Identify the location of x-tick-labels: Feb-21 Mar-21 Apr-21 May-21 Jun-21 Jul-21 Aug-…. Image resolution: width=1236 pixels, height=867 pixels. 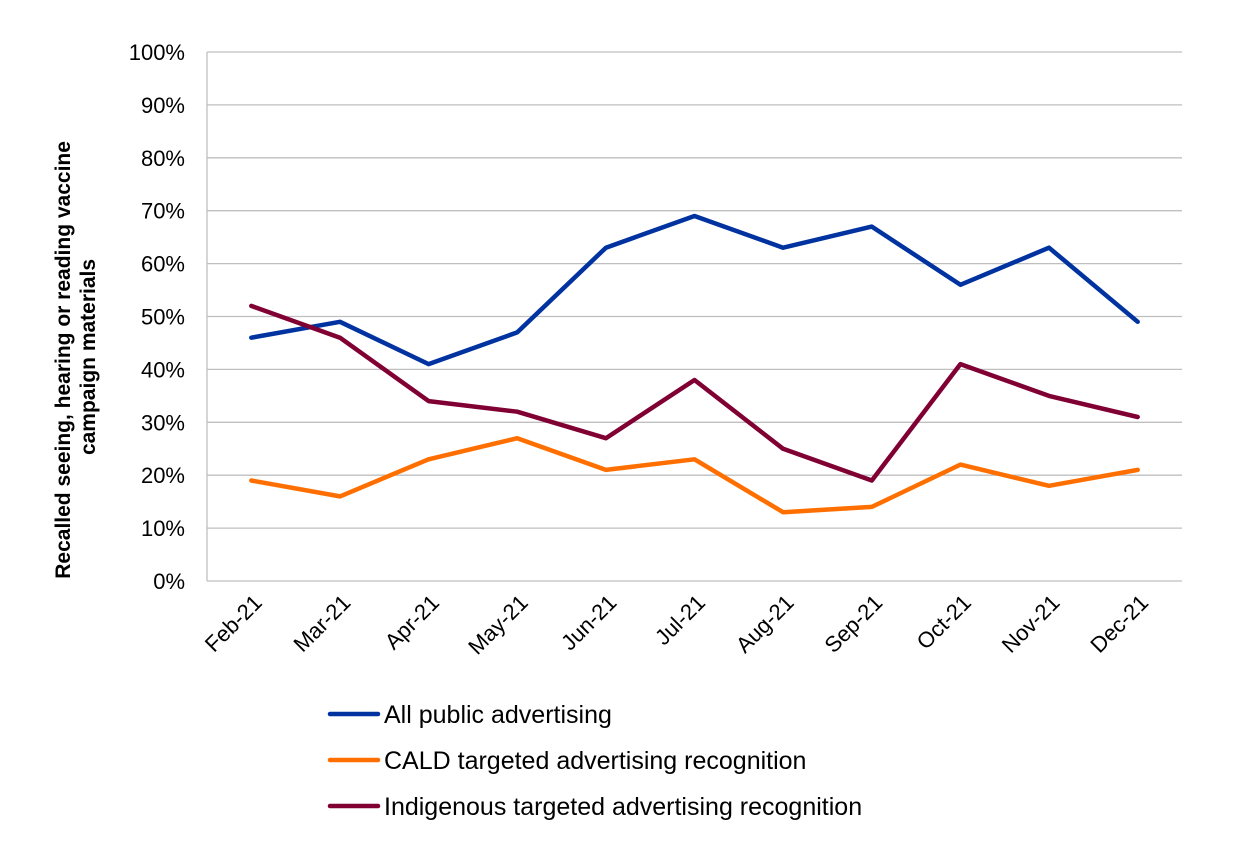
(676, 625).